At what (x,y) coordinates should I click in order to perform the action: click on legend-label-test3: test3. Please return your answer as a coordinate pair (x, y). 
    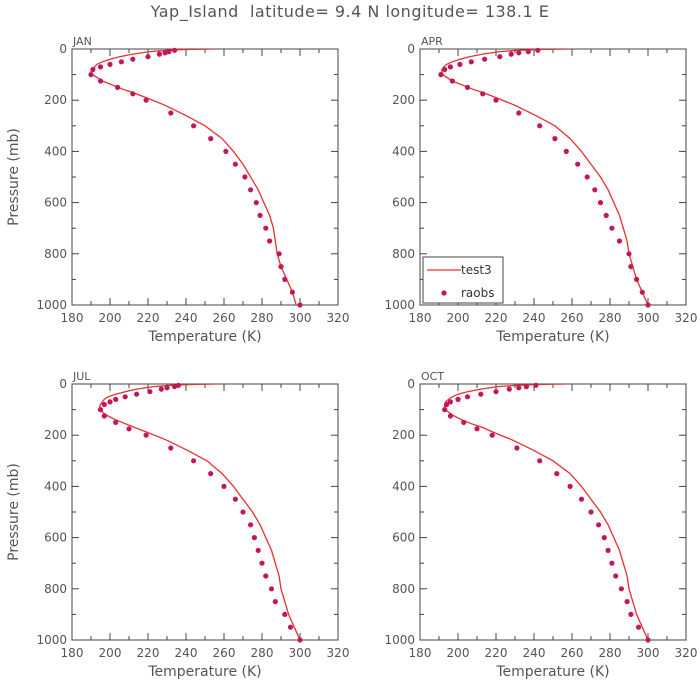
    Looking at the image, I should click on (476, 270).